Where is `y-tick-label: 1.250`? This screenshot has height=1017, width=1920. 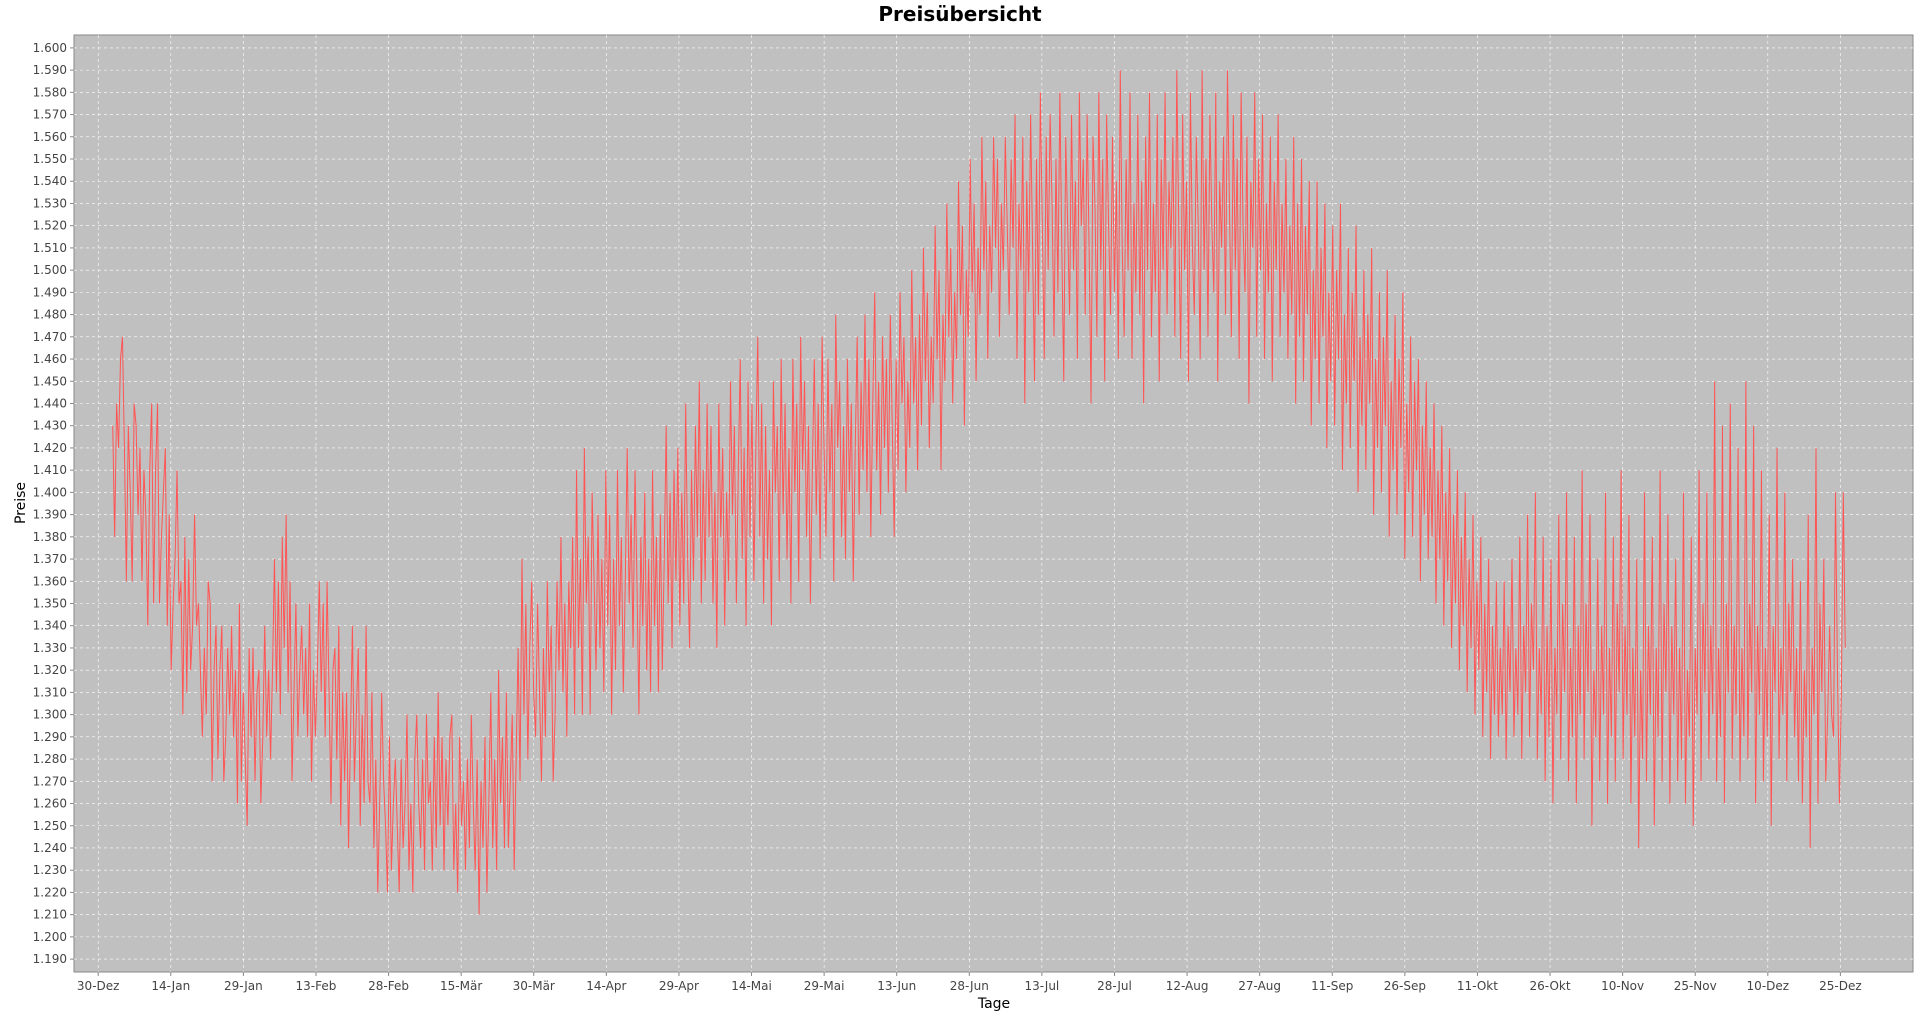
y-tick-label: 1.250 is located at coordinates (50, 826).